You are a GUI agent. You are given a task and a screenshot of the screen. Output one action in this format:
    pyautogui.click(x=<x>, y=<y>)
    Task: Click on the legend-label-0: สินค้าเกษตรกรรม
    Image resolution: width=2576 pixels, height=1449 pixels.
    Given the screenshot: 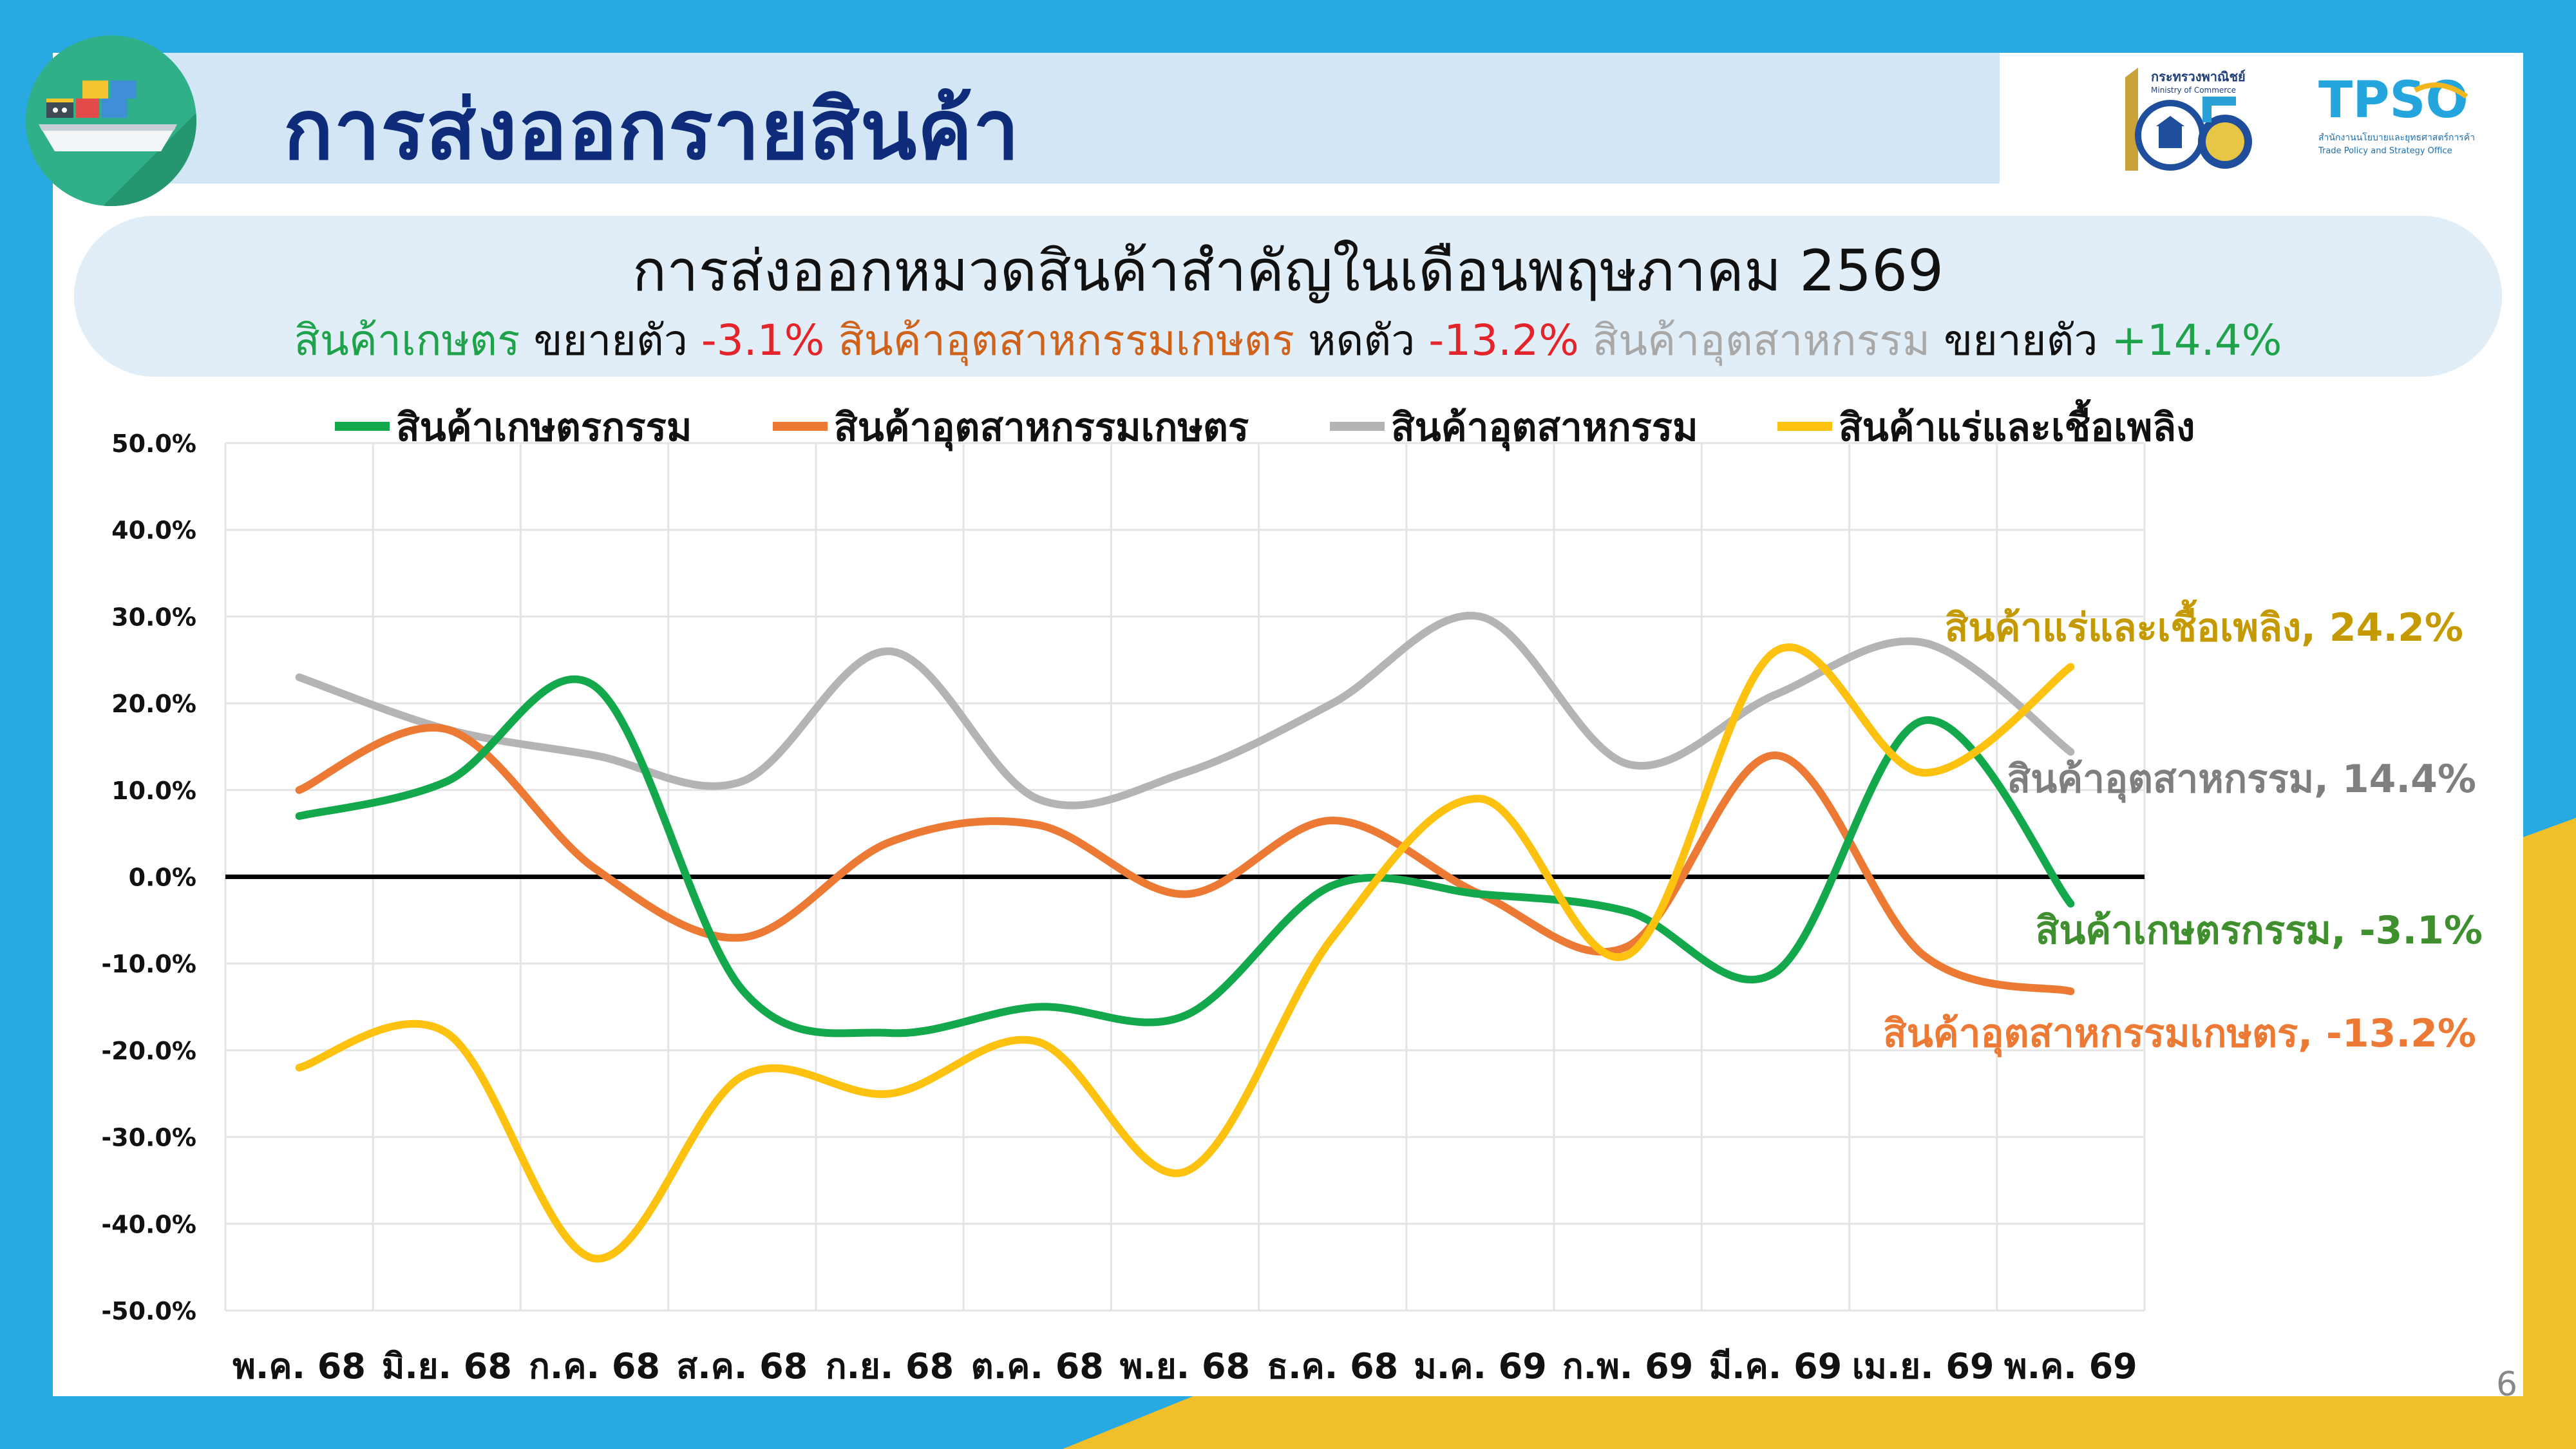 What is the action you would take?
    pyautogui.click(x=544, y=428)
    